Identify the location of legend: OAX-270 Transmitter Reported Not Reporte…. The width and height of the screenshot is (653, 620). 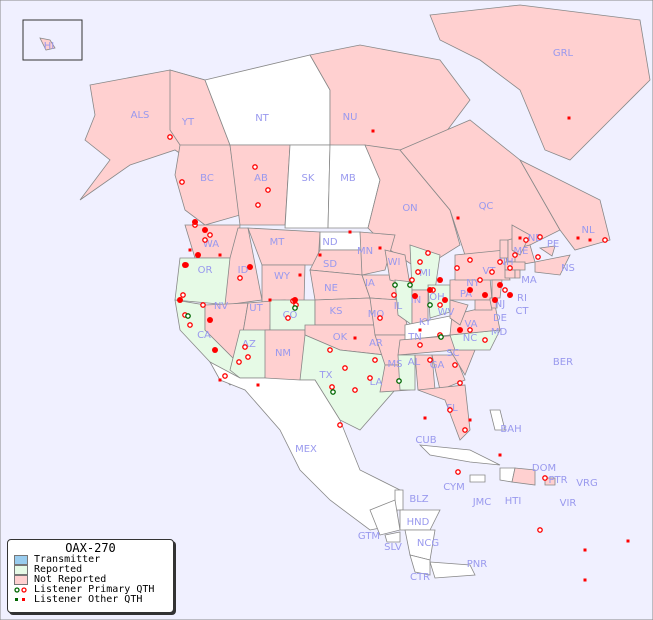
(90, 576).